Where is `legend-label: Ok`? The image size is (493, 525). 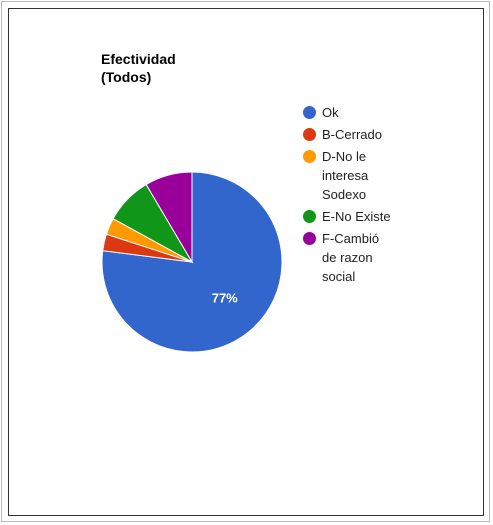 legend-label: Ok is located at coordinates (330, 112).